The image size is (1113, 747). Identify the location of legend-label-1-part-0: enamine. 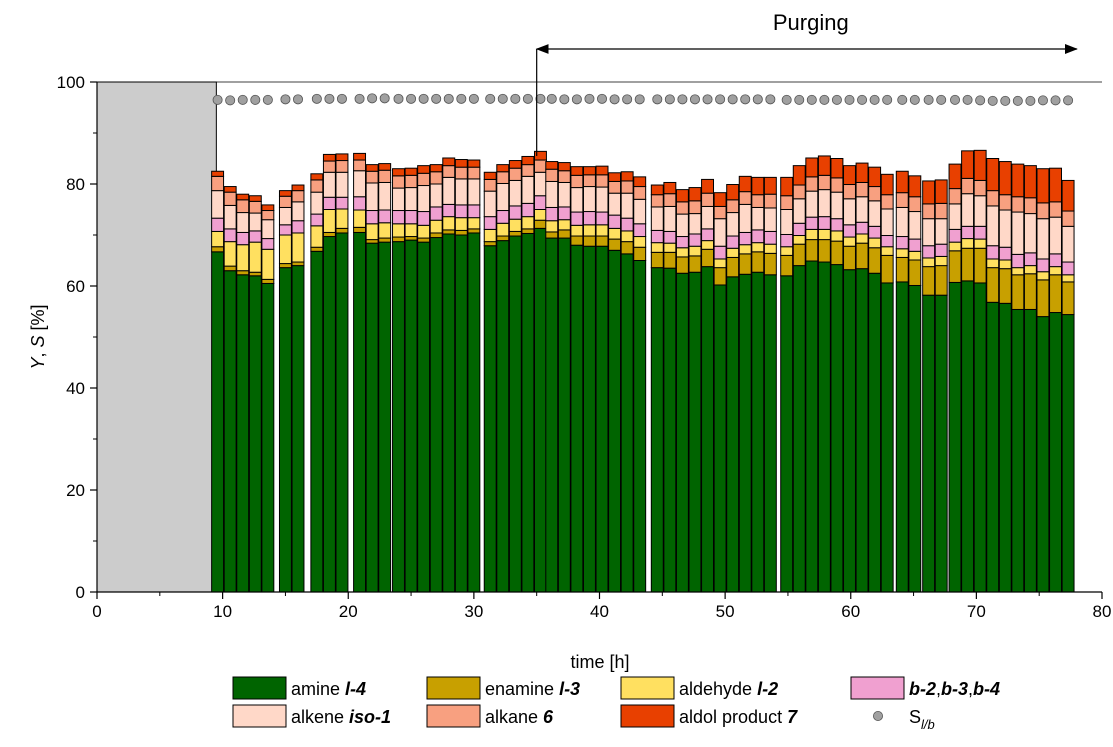
(522, 689).